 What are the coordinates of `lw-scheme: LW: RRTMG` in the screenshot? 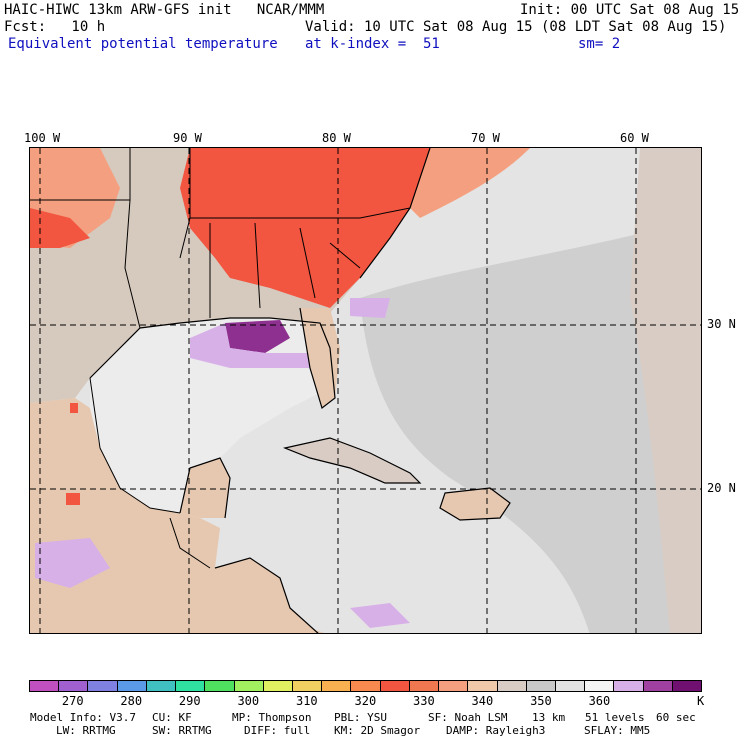 It's located at (86, 730).